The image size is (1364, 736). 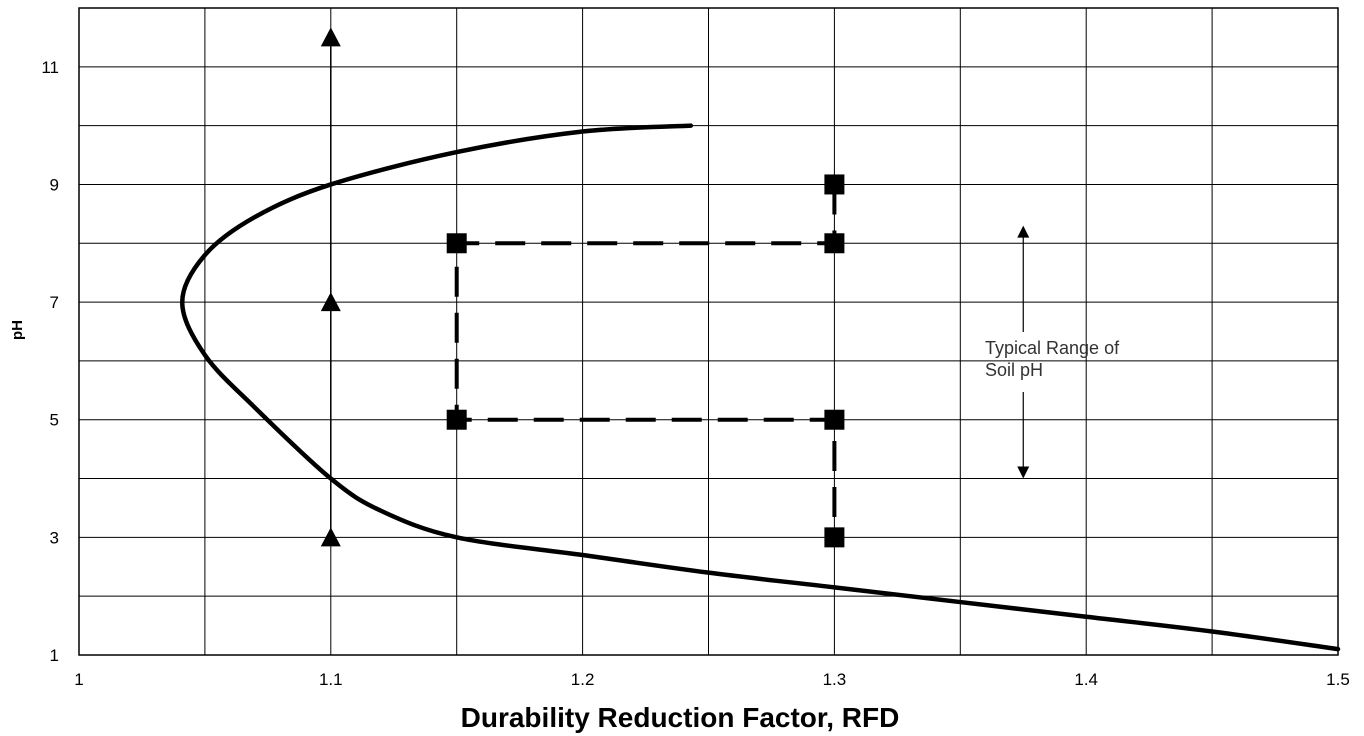 What do you see at coordinates (835, 679) in the screenshot?
I see `x-tick-label: 1.3` at bounding box center [835, 679].